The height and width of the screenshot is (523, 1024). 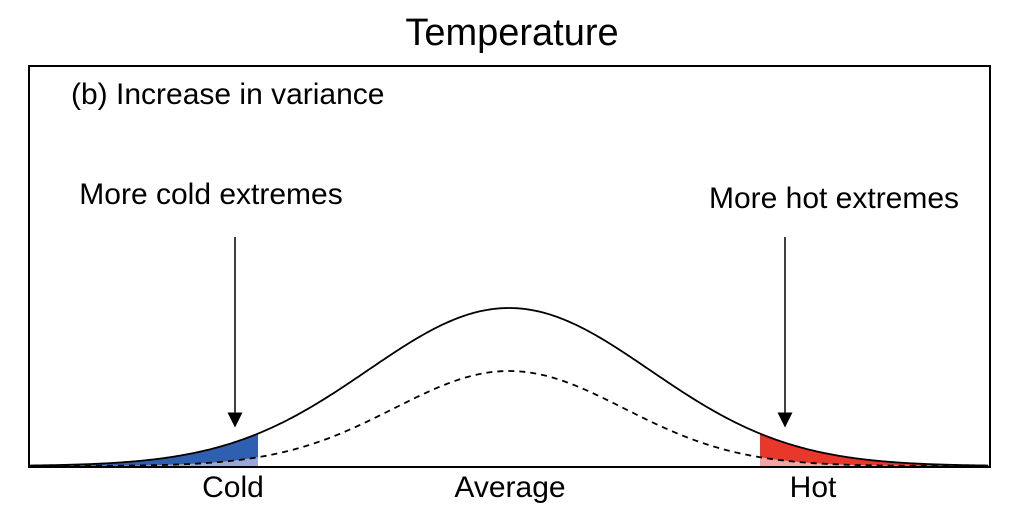 I want to click on axis-label-hot: Hot, so click(x=813, y=487).